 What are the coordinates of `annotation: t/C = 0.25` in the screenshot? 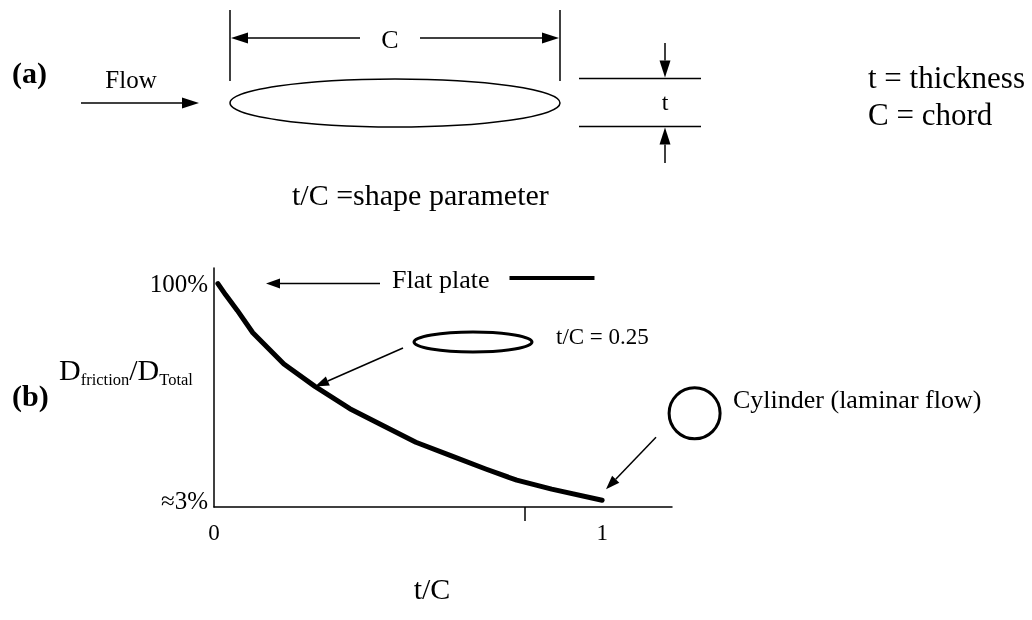 It's located at (602, 337).